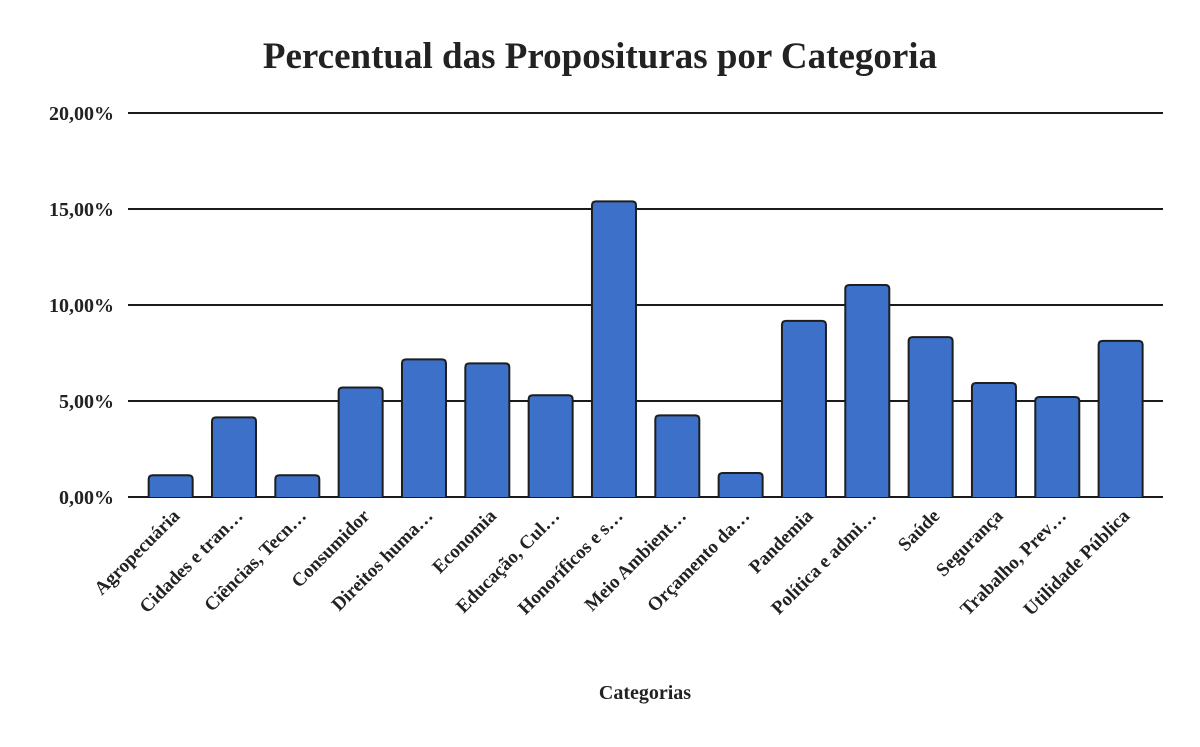 This screenshot has width=1200, height=747. I want to click on x-tick-label: Saúde, so click(919, 531).